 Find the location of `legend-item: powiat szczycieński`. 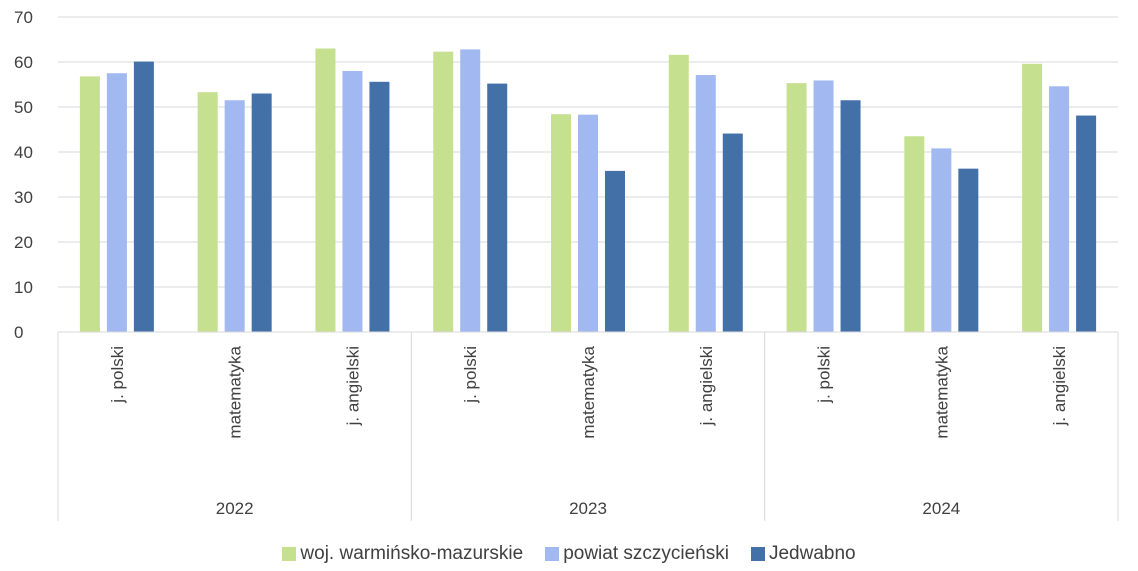

legend-item: powiat szczycieński is located at coordinates (637, 554).